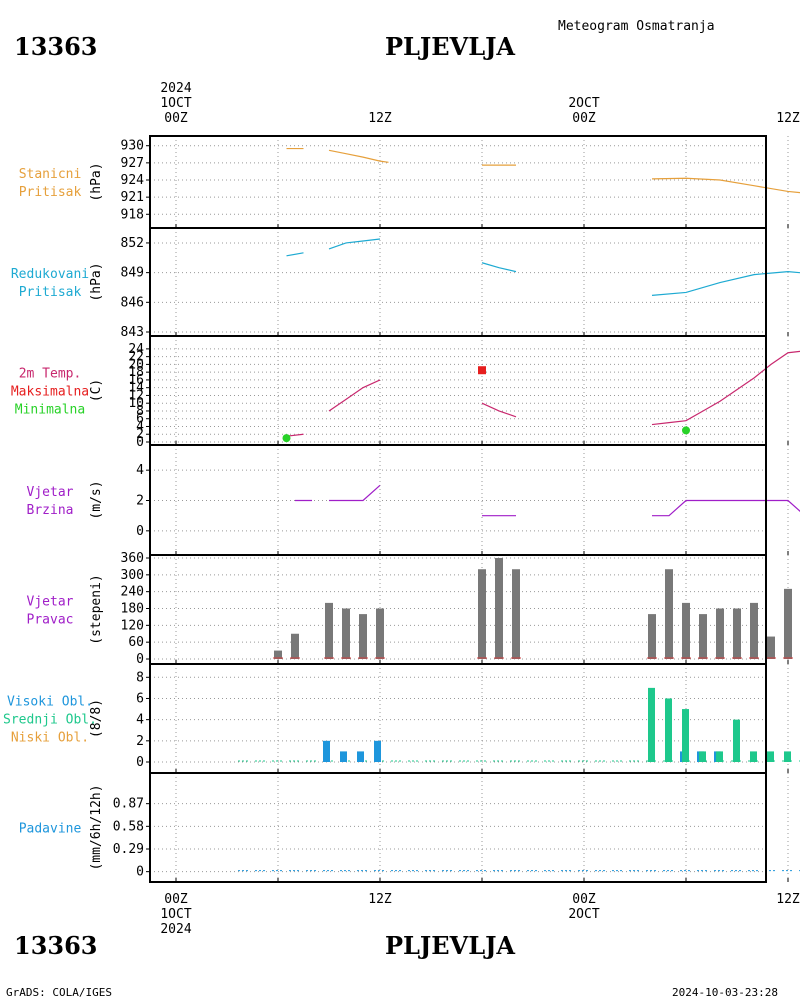  What do you see at coordinates (96, 827) in the screenshot?
I see `unit-label: (mm/6h/12h)` at bounding box center [96, 827].